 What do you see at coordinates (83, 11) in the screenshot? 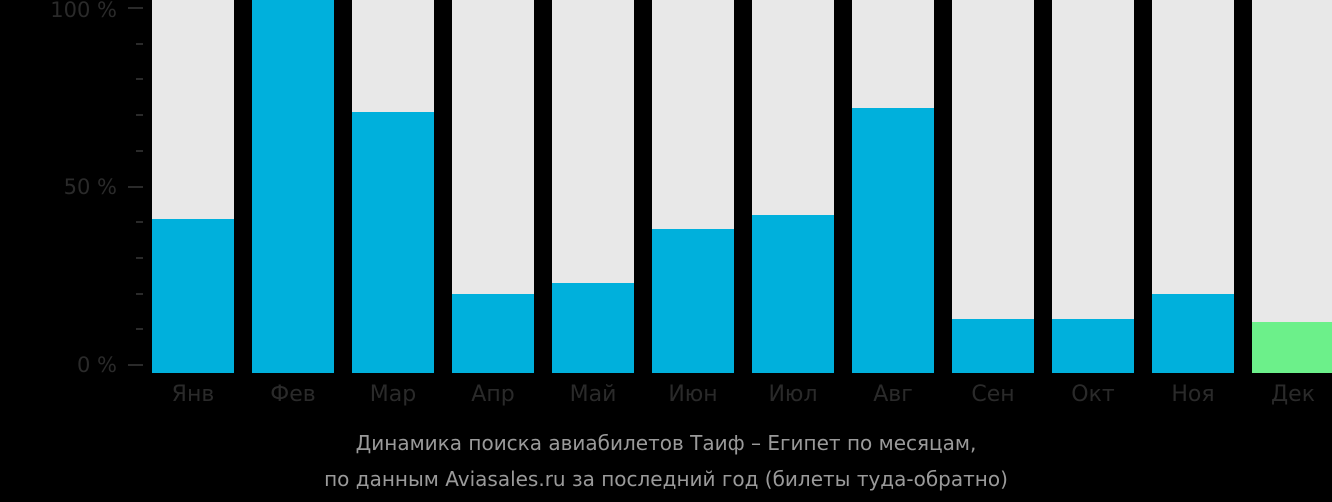
I see `y-tick-label-100: 100 %` at bounding box center [83, 11].